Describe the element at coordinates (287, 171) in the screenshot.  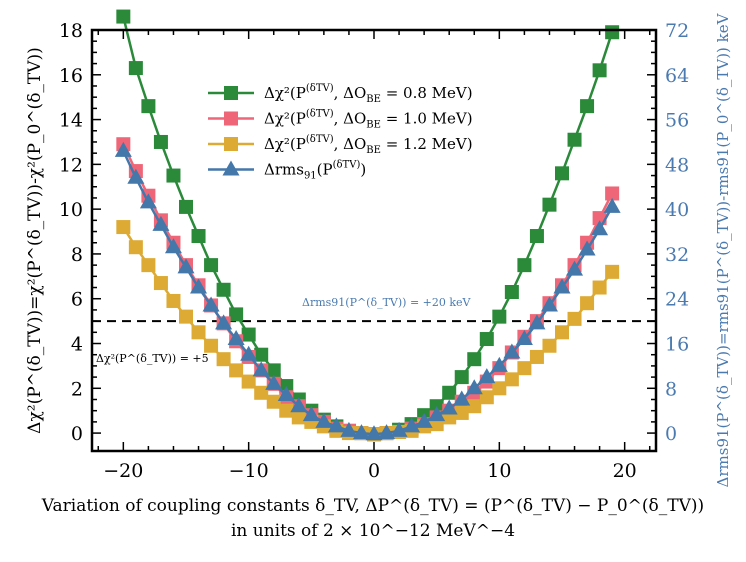
I see `legend-item-3: Δrms91(P(δTV))` at that location.